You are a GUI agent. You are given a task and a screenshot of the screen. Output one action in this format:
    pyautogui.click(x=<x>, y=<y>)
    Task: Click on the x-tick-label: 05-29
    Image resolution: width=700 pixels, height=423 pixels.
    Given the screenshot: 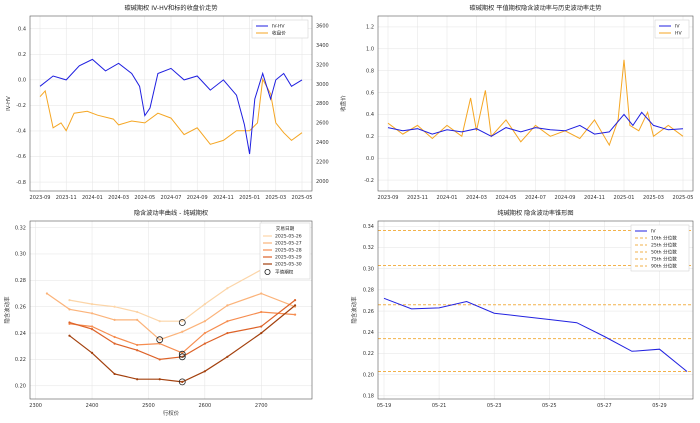 What is the action you would take?
    pyautogui.click(x=659, y=406)
    